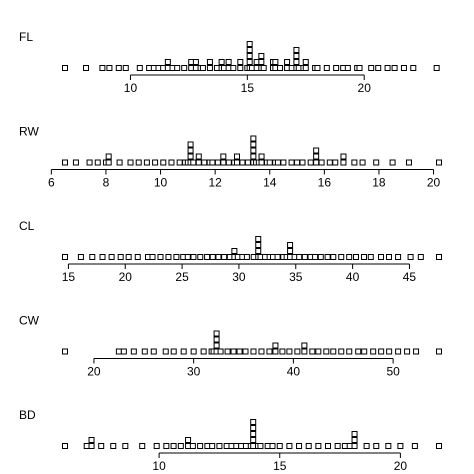  What do you see at coordinates (270, 183) in the screenshot?
I see `x-tick-label: 14` at bounding box center [270, 183].